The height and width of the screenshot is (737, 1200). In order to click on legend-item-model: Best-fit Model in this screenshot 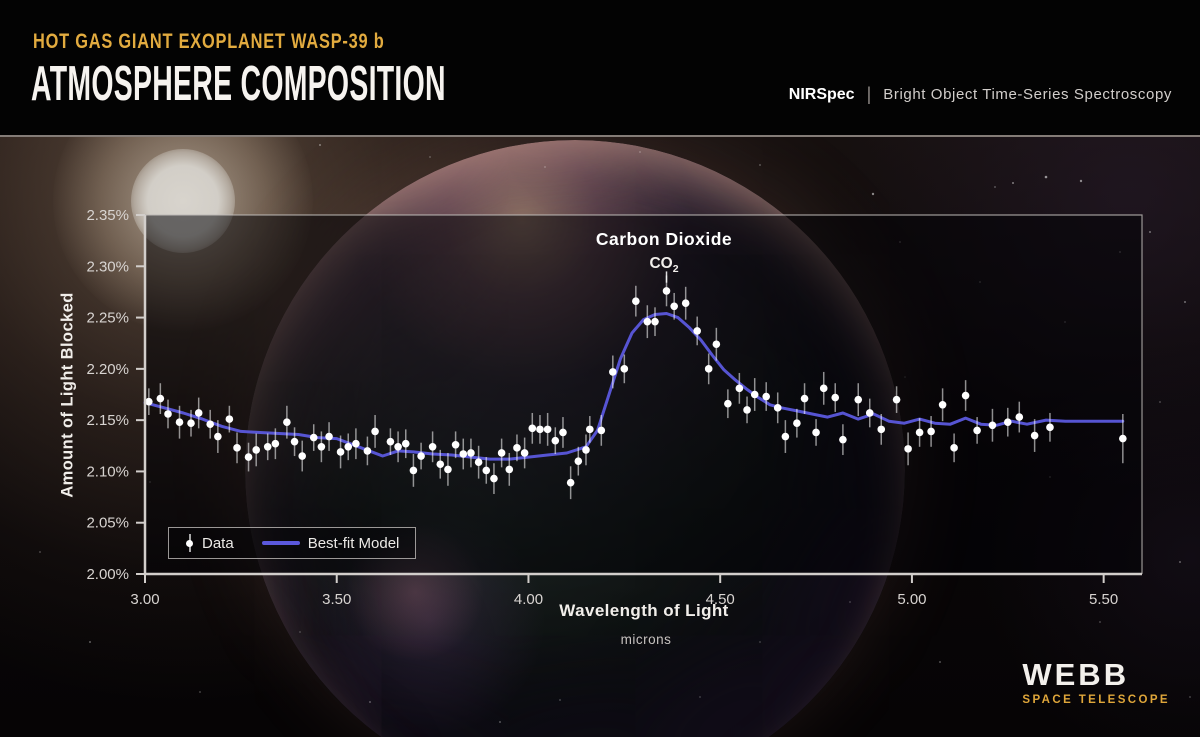, I will do `click(330, 543)`.